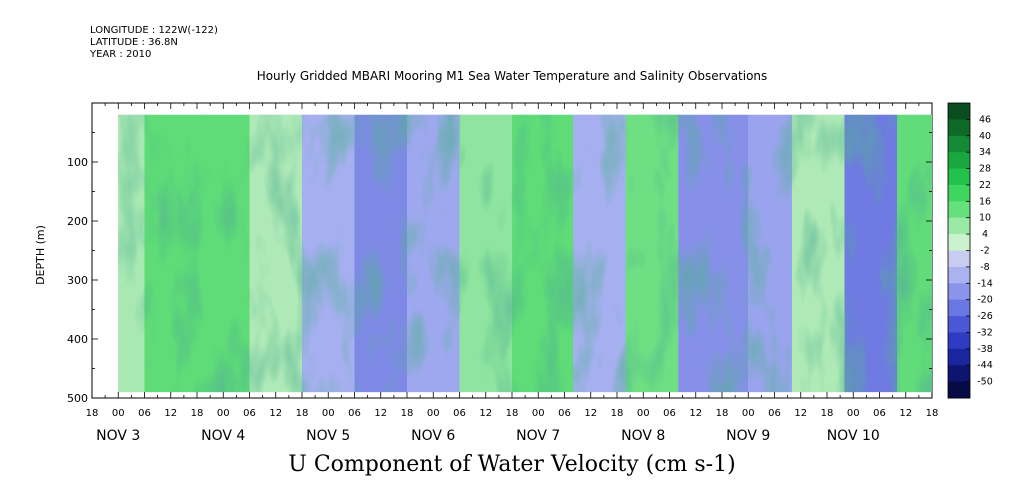 This screenshot has width=1009, height=504. I want to click on x-day-label: NOV 8, so click(643, 436).